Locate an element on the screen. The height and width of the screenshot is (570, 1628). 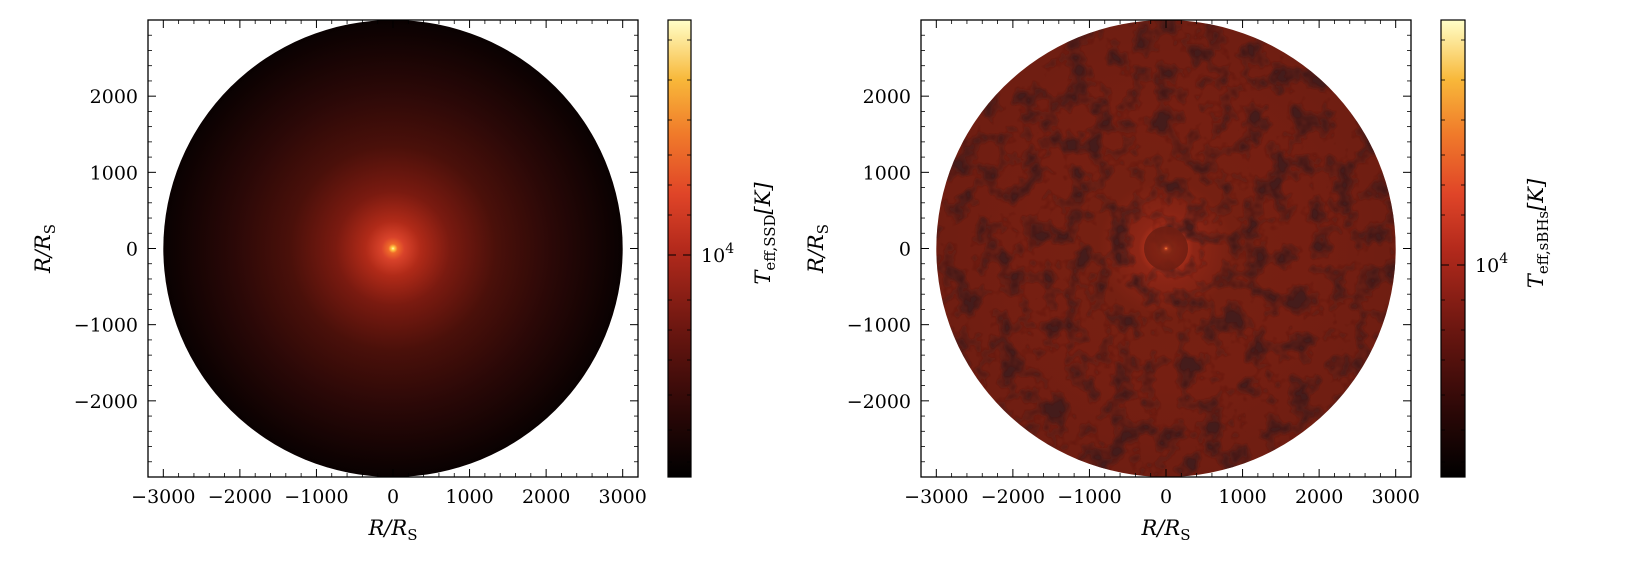
disk-core is located at coordinates (1166, 248).